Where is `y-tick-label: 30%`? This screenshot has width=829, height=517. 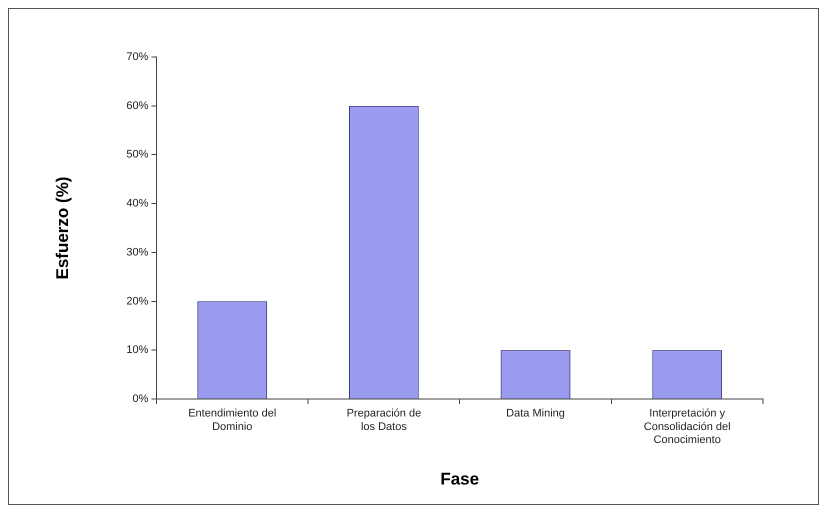
y-tick-label: 30% is located at coordinates (137, 252).